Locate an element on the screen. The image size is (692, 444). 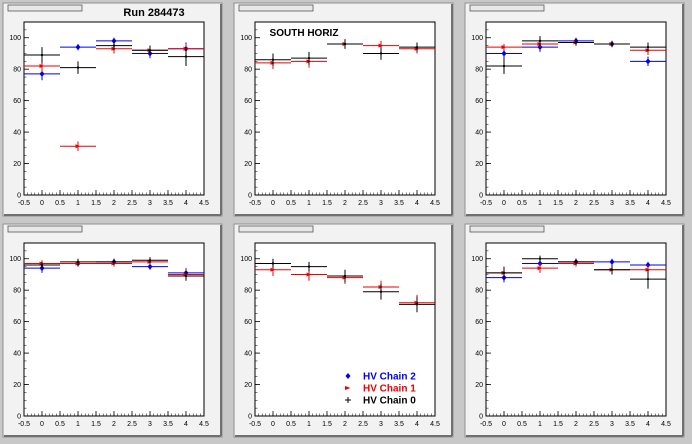
histogram-title-box is located at coordinates (507, 229).